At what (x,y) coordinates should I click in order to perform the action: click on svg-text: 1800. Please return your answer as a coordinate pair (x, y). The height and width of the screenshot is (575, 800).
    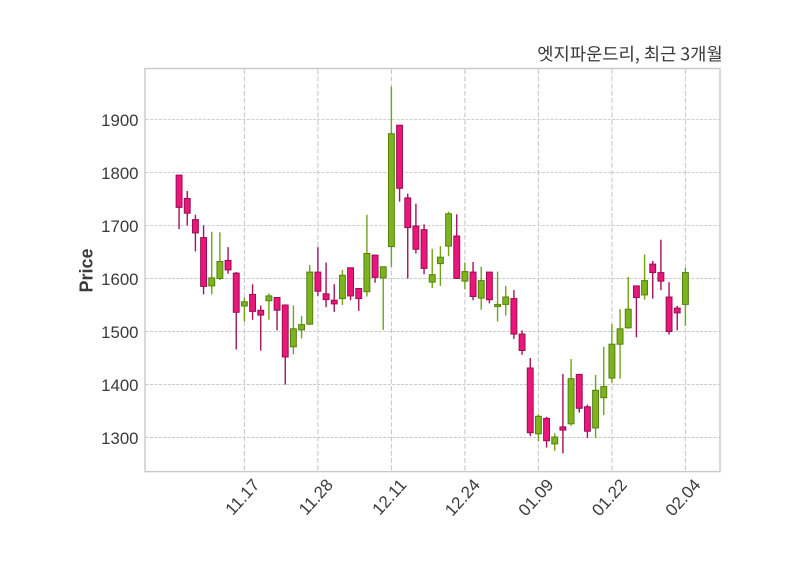
    Looking at the image, I should click on (119, 173).